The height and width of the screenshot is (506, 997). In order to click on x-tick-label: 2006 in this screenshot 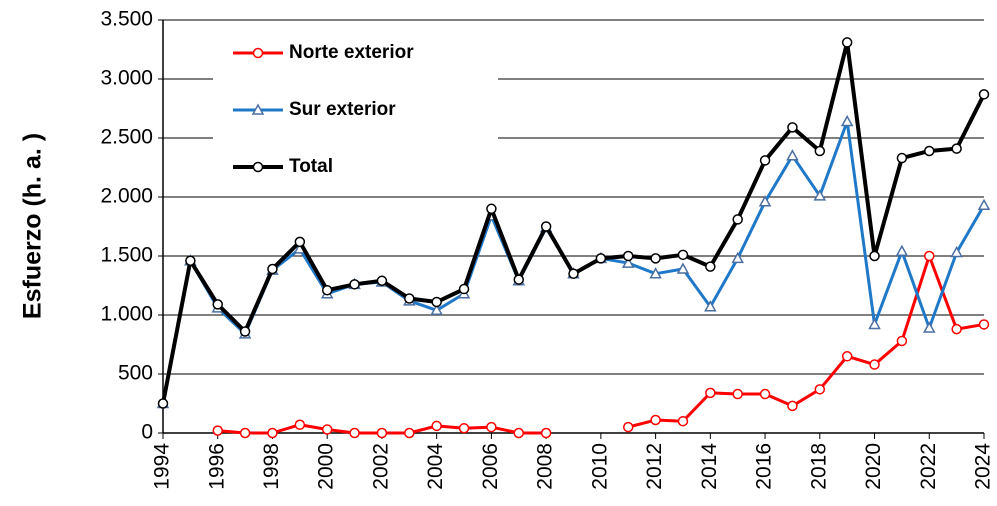, I will do `click(490, 466)`.